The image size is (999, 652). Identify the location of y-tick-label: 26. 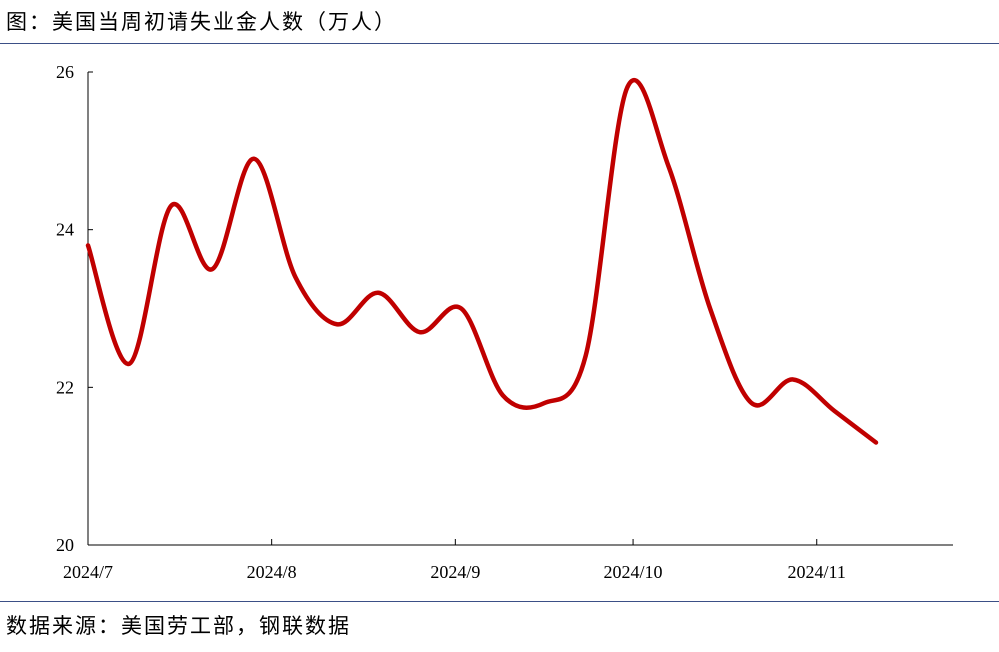
(65, 72).